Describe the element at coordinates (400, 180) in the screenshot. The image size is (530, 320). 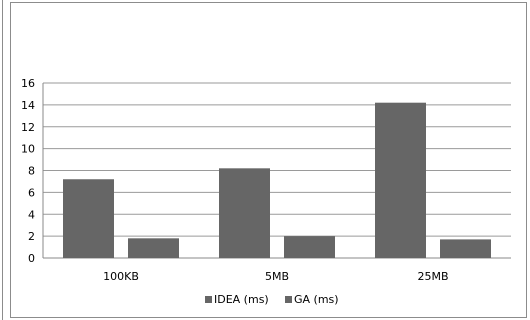
I see `bar-idea-25mb` at that location.